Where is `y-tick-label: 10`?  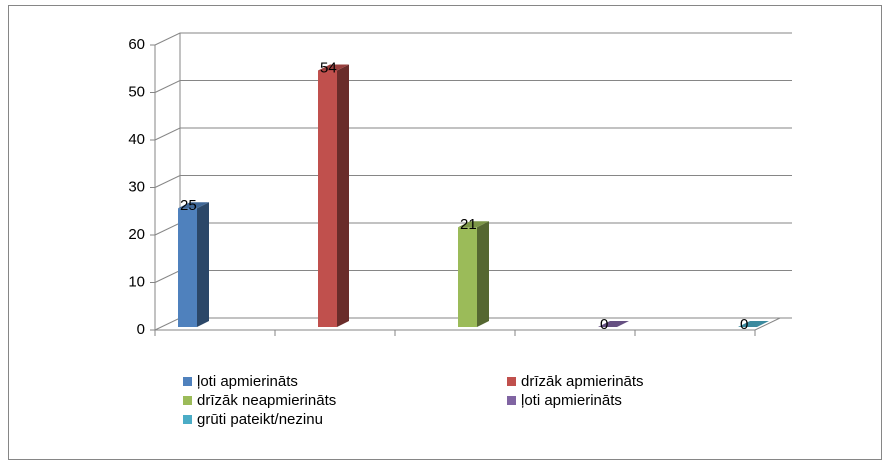
y-tick-label: 10 is located at coordinates (136, 281).